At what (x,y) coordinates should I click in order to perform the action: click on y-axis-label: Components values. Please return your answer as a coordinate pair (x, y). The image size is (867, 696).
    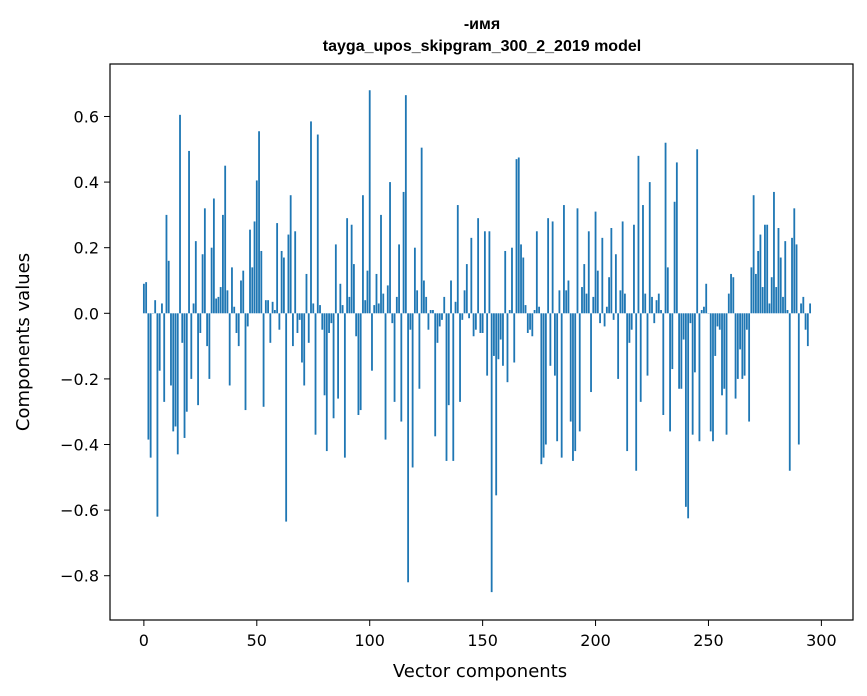
    Looking at the image, I should click on (23, 342).